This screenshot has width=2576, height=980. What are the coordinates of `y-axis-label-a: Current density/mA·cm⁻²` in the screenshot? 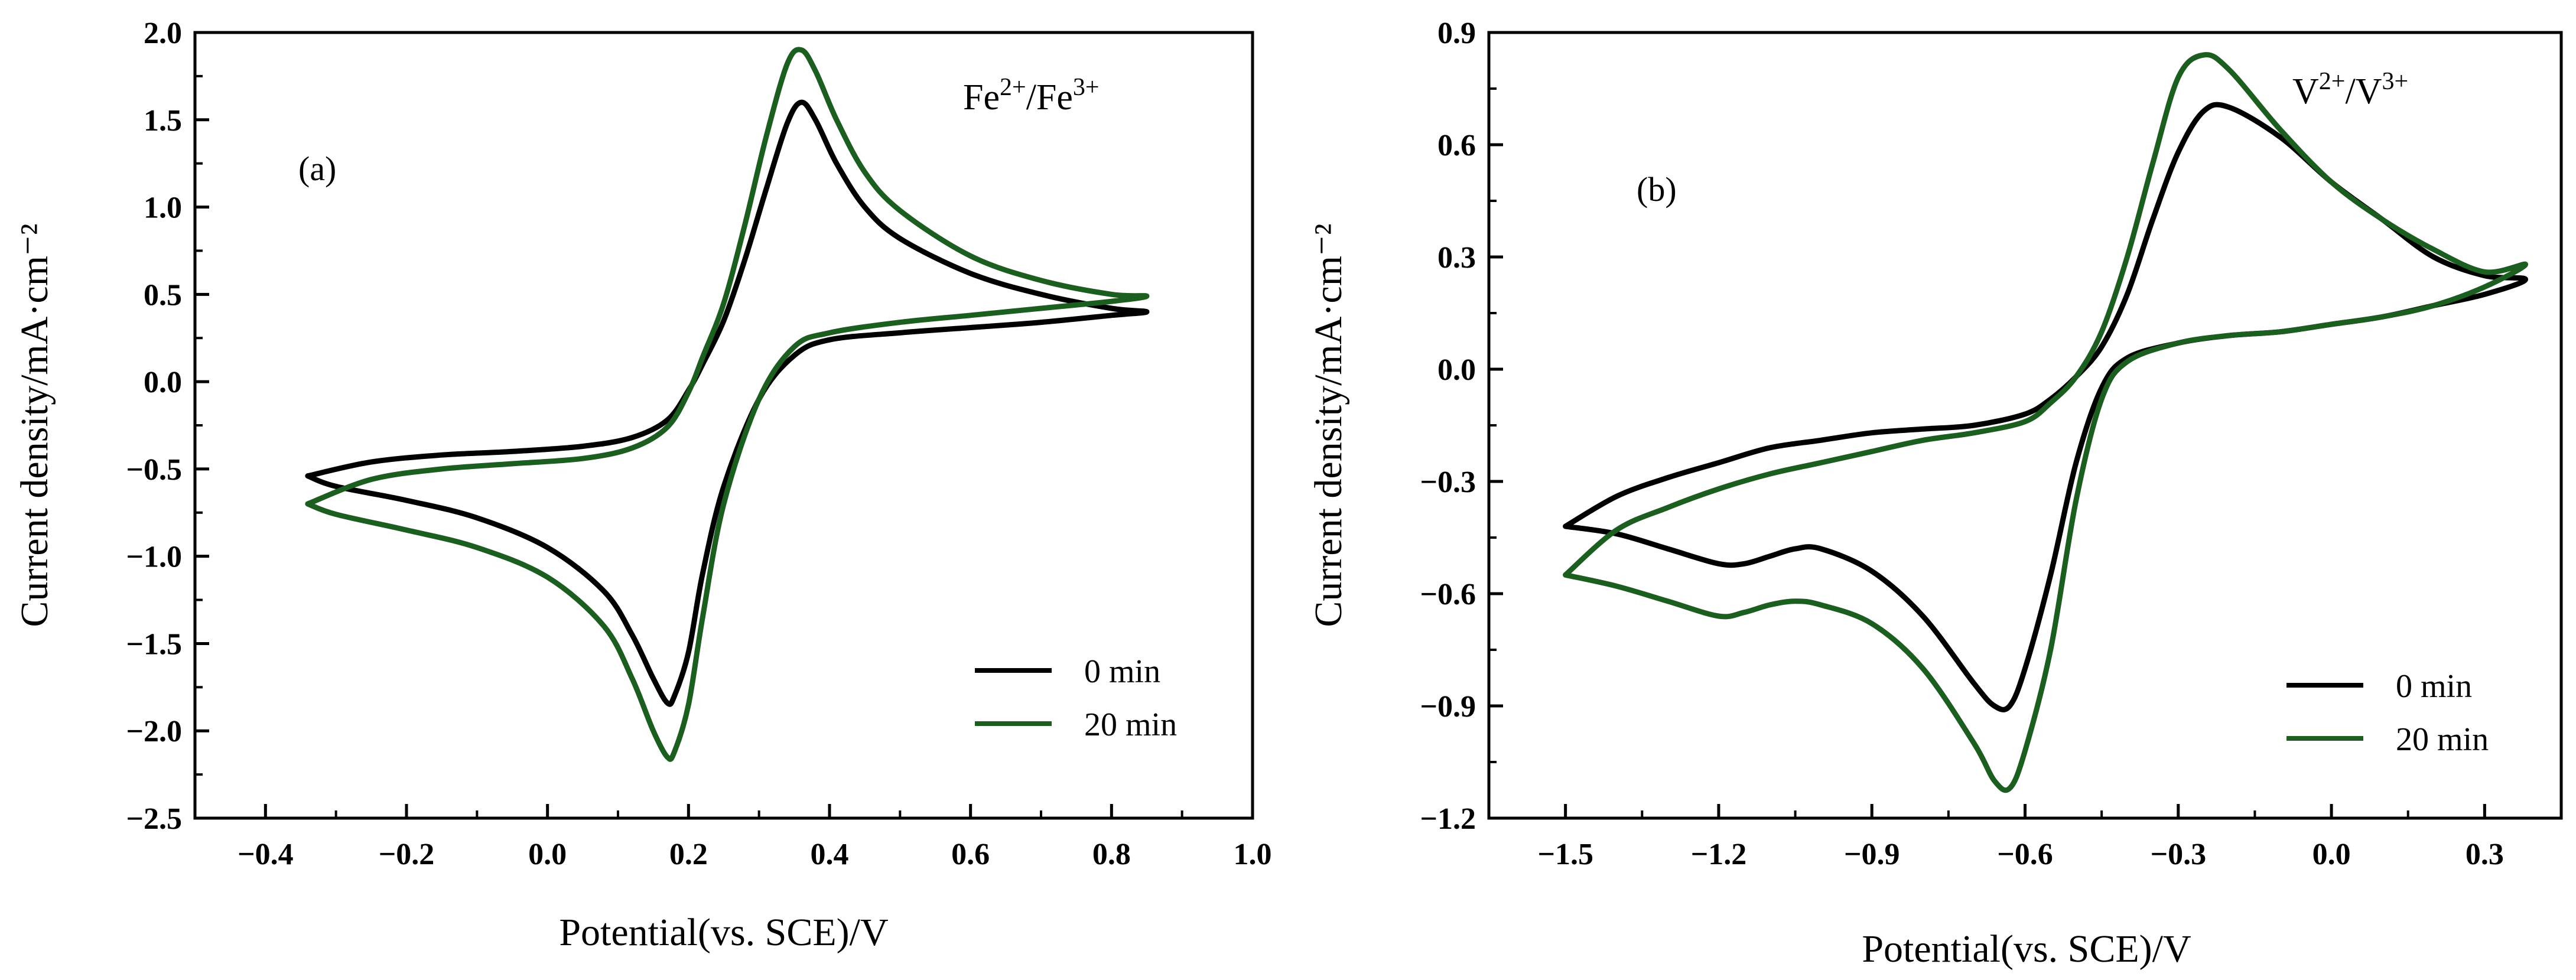 It's located at (35, 425).